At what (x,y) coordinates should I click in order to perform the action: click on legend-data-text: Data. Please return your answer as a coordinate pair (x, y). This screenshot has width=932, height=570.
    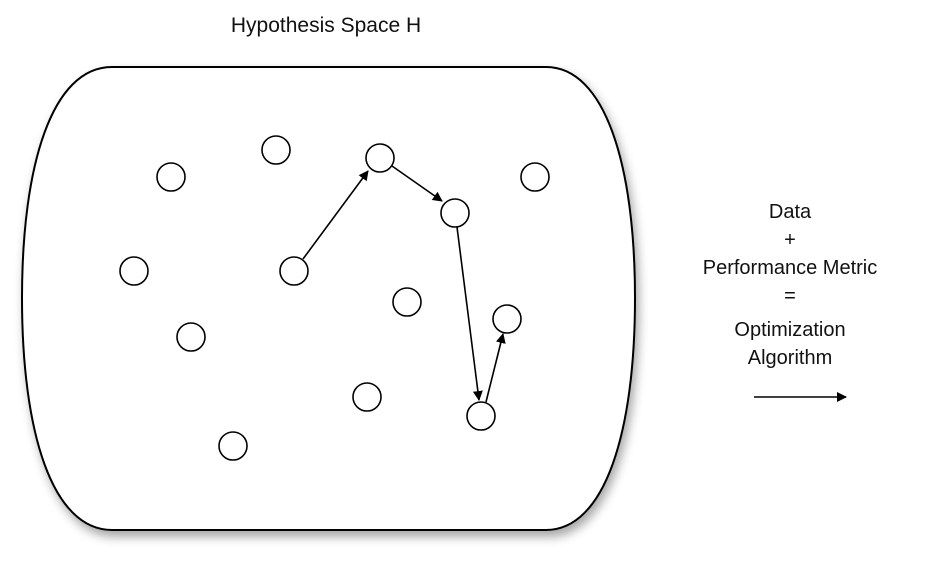
    Looking at the image, I should click on (790, 212).